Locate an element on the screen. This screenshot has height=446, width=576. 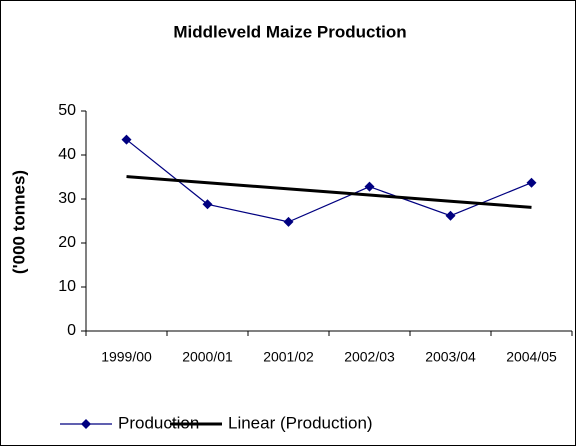
y-axis-label: ('000 tonnes) is located at coordinates (18, 222).